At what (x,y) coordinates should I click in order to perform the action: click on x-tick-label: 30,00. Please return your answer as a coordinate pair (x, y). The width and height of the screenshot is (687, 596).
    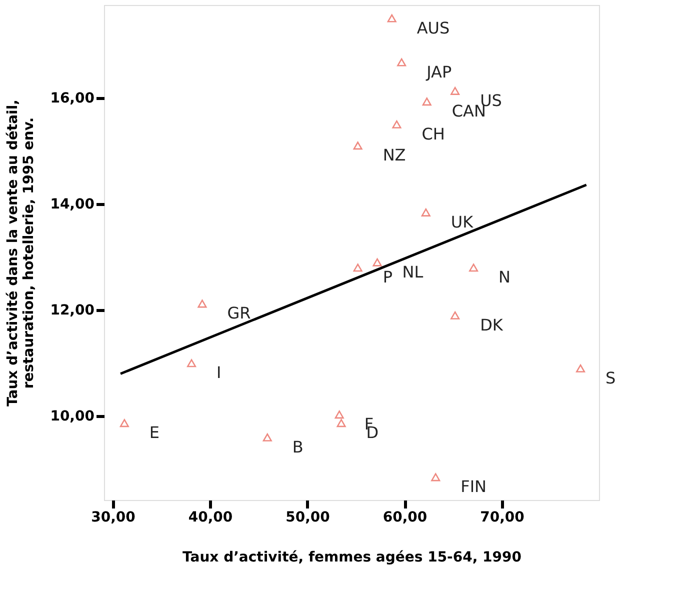
    Looking at the image, I should click on (113, 518).